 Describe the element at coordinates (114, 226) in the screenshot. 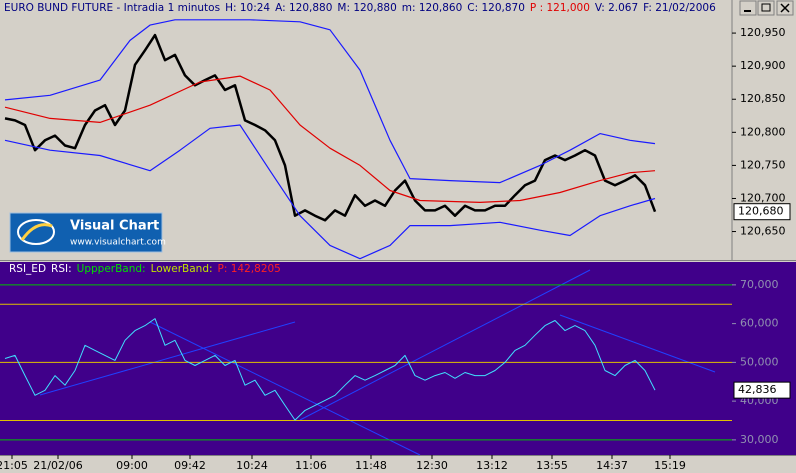

I see `logo-title: Visual Chart` at that location.